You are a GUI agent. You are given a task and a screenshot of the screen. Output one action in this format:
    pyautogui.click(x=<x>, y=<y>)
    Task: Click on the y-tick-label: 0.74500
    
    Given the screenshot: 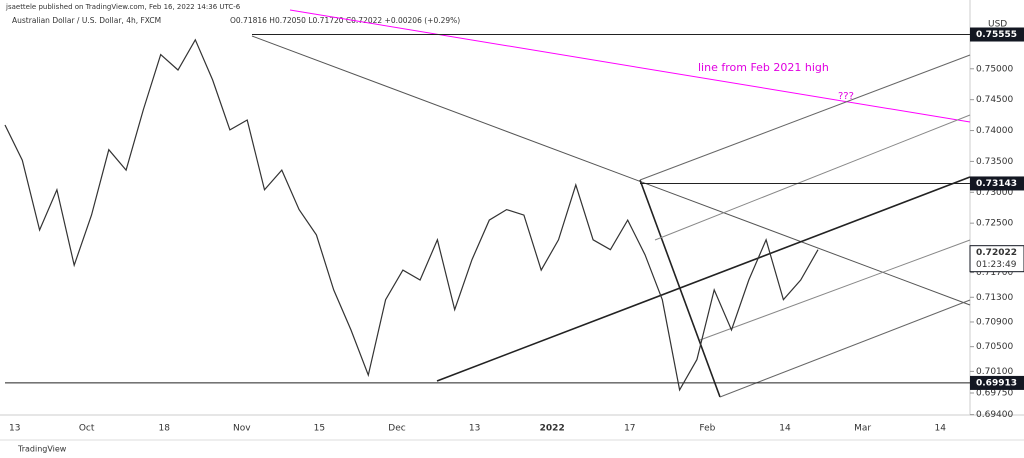 What is the action you would take?
    pyautogui.click(x=994, y=100)
    